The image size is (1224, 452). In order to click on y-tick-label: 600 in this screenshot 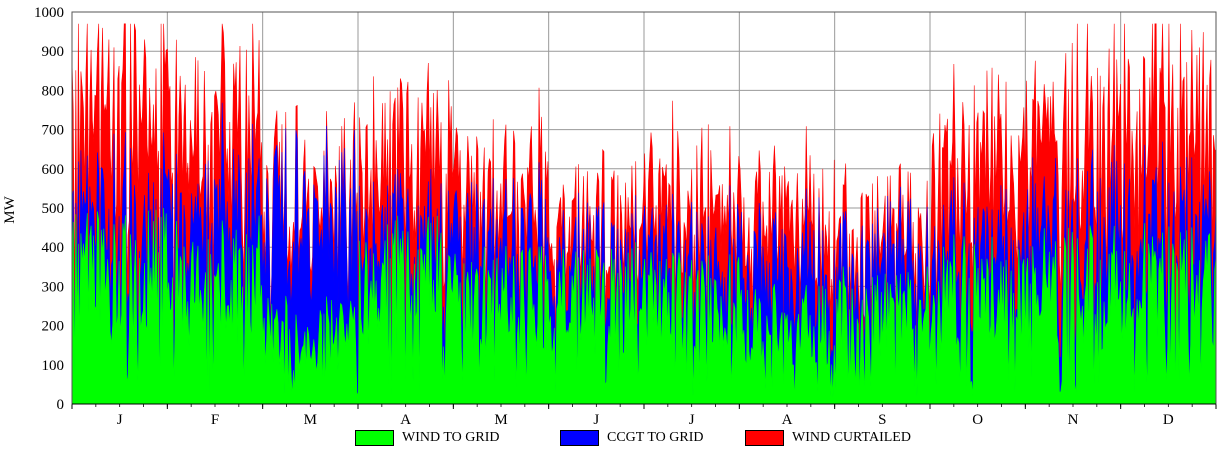, I will do `click(53, 170)`.